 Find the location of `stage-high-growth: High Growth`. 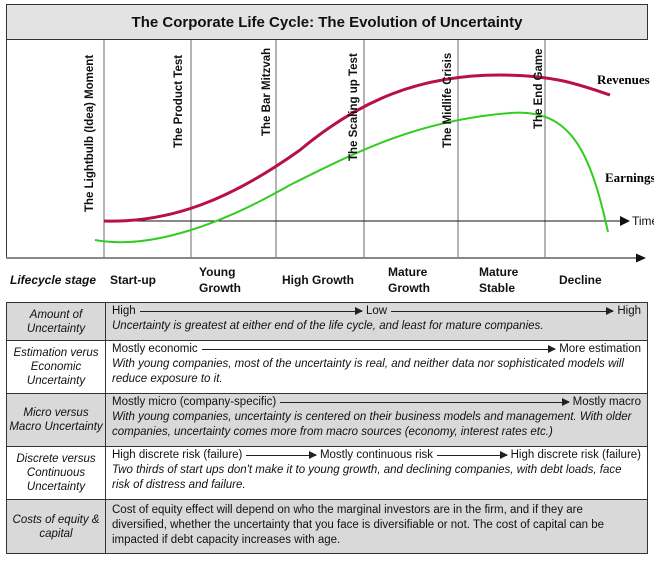

stage-high-growth: High Growth is located at coordinates (318, 279).